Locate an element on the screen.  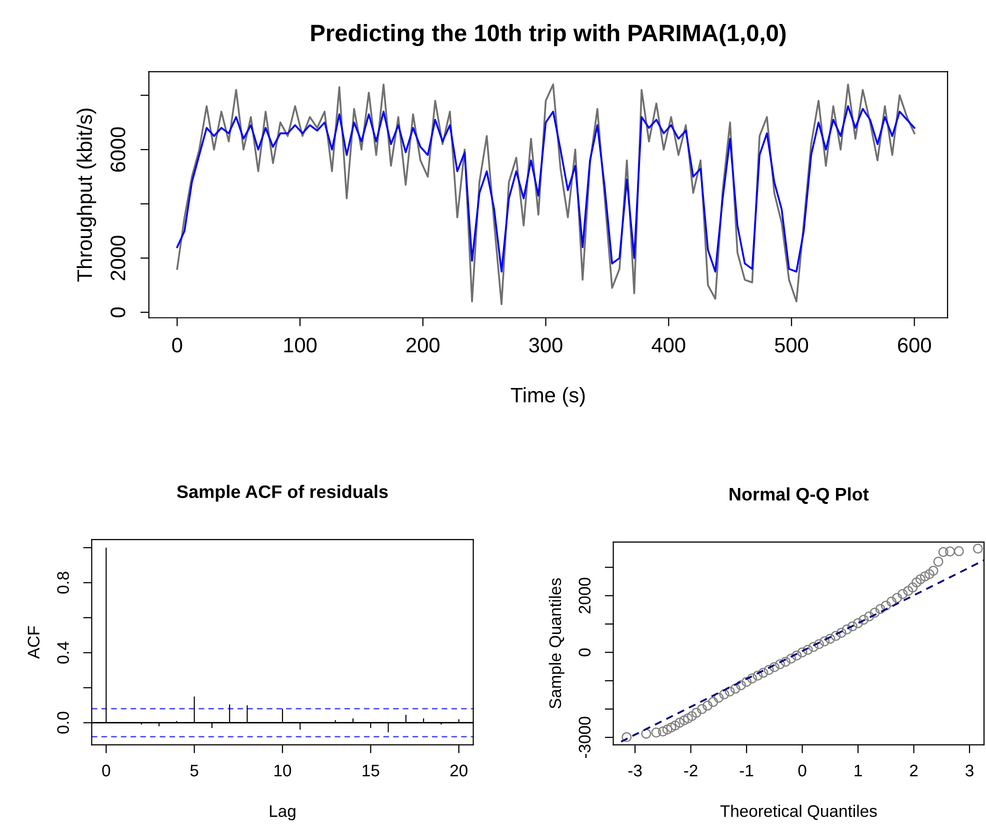
x-tick-label: 100 is located at coordinates (300, 345).